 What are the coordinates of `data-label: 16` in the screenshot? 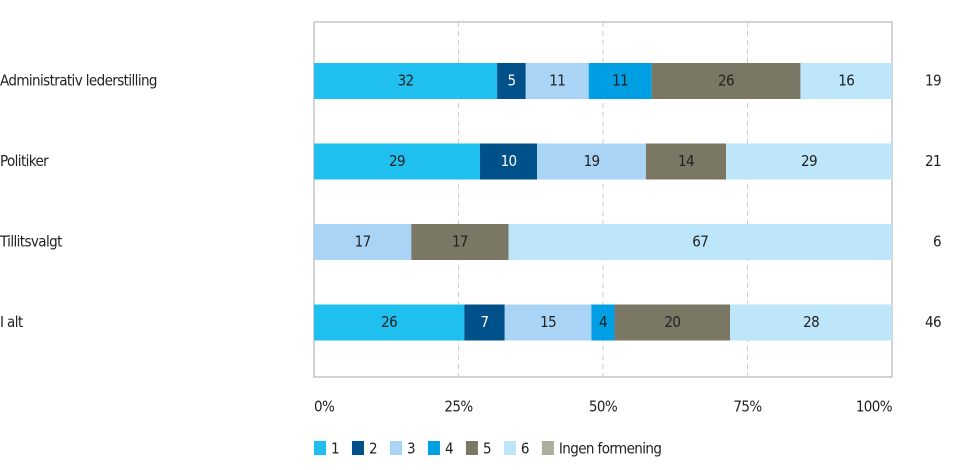 It's located at (846, 81).